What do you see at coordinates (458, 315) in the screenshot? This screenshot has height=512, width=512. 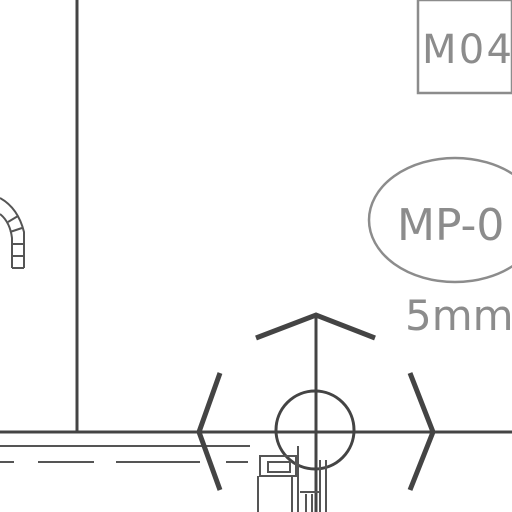 I see `dimension-note: 5mm` at bounding box center [458, 315].